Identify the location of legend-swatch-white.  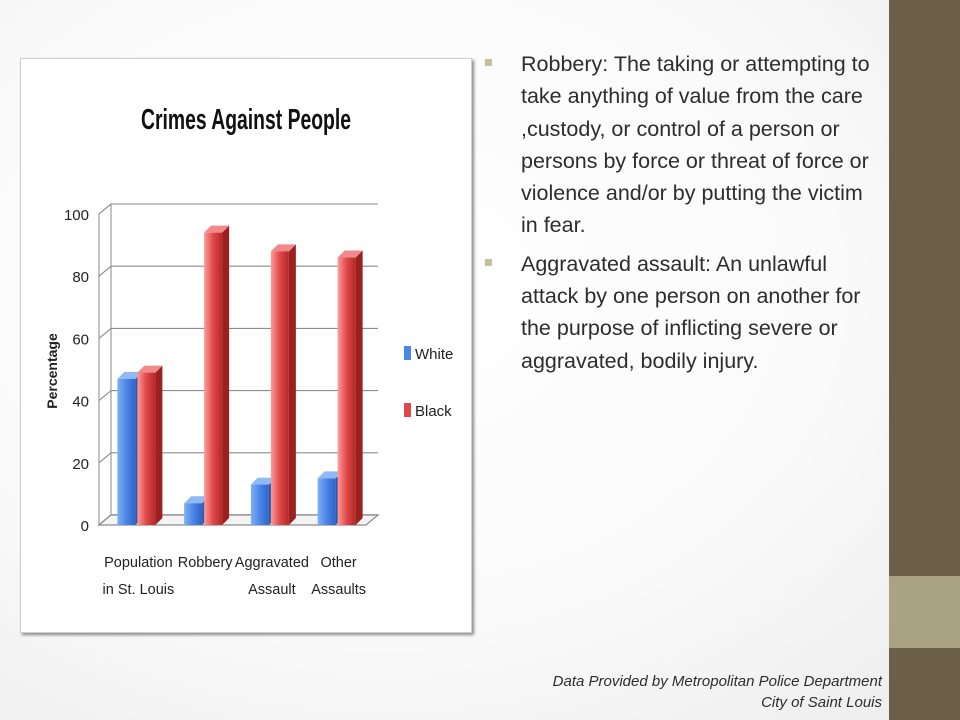
(407, 353).